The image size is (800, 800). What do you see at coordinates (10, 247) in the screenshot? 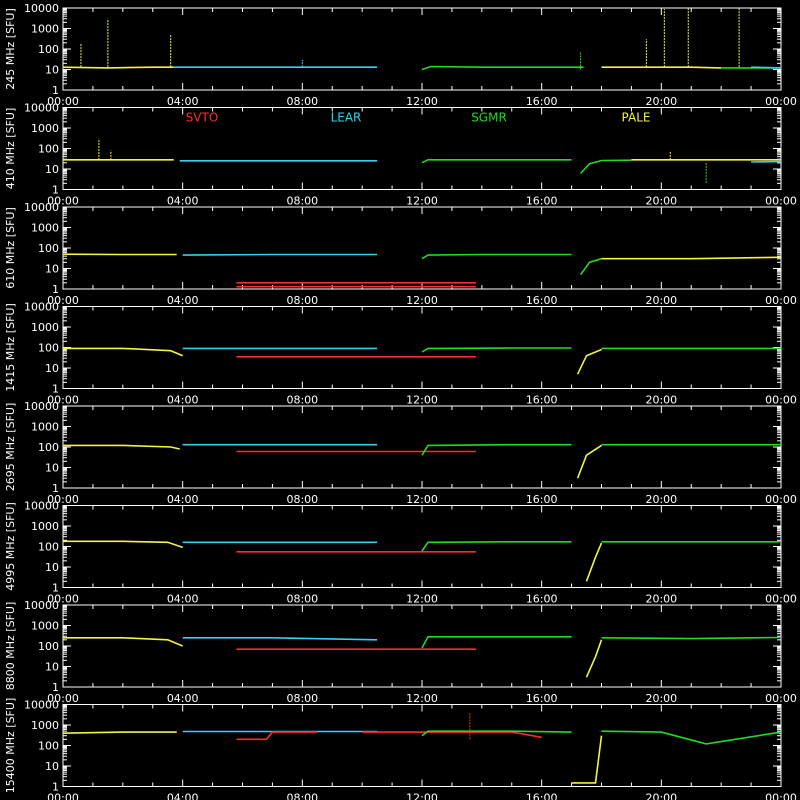
I see `y-axis-title: 610 MHz [SFU]` at bounding box center [10, 247].